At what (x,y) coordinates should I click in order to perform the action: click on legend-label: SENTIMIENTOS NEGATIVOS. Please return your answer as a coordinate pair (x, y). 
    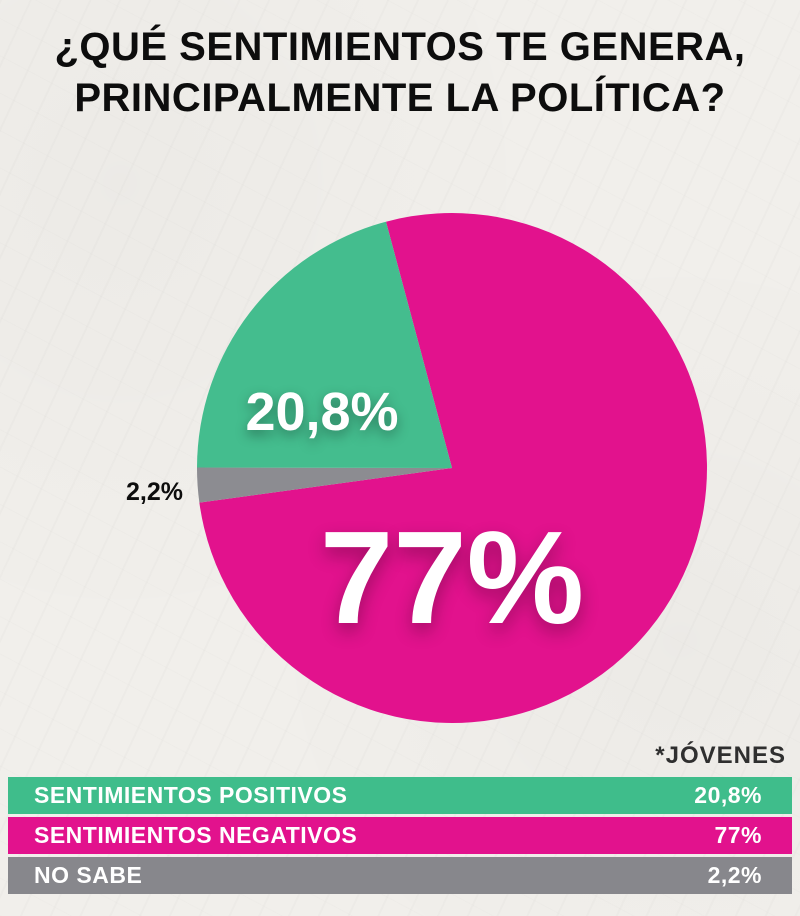
    Looking at the image, I should click on (196, 835).